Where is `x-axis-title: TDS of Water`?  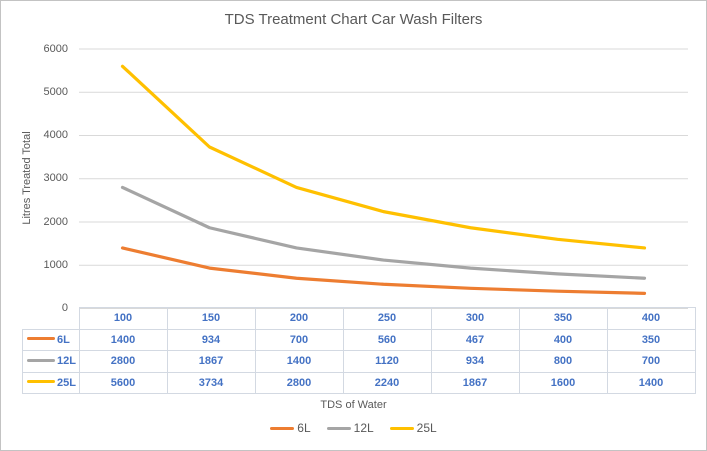 x-axis-title: TDS of Water is located at coordinates (353, 405).